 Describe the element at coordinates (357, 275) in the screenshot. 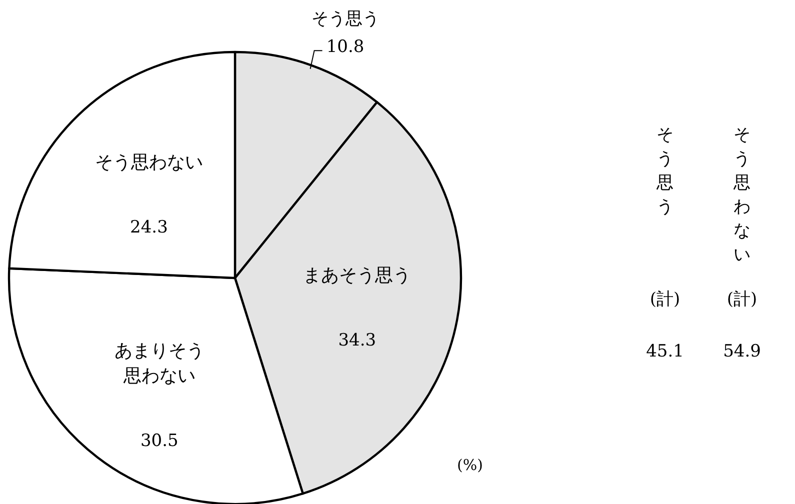

I see `slice-label: まあそう思う` at that location.